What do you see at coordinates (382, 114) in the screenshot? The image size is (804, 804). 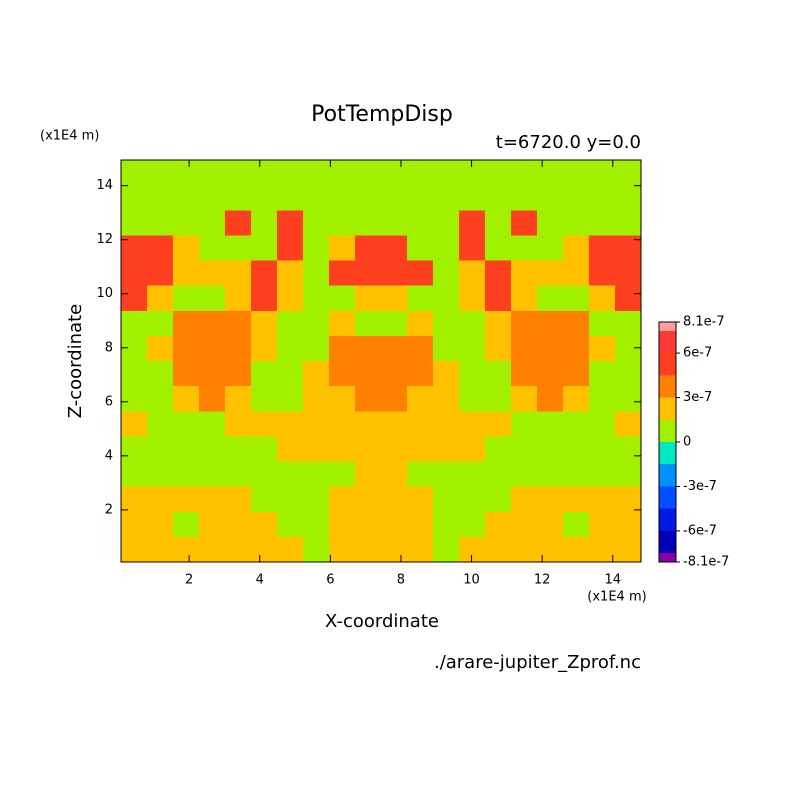 I see `chart-title: PotTempDisp` at bounding box center [382, 114].